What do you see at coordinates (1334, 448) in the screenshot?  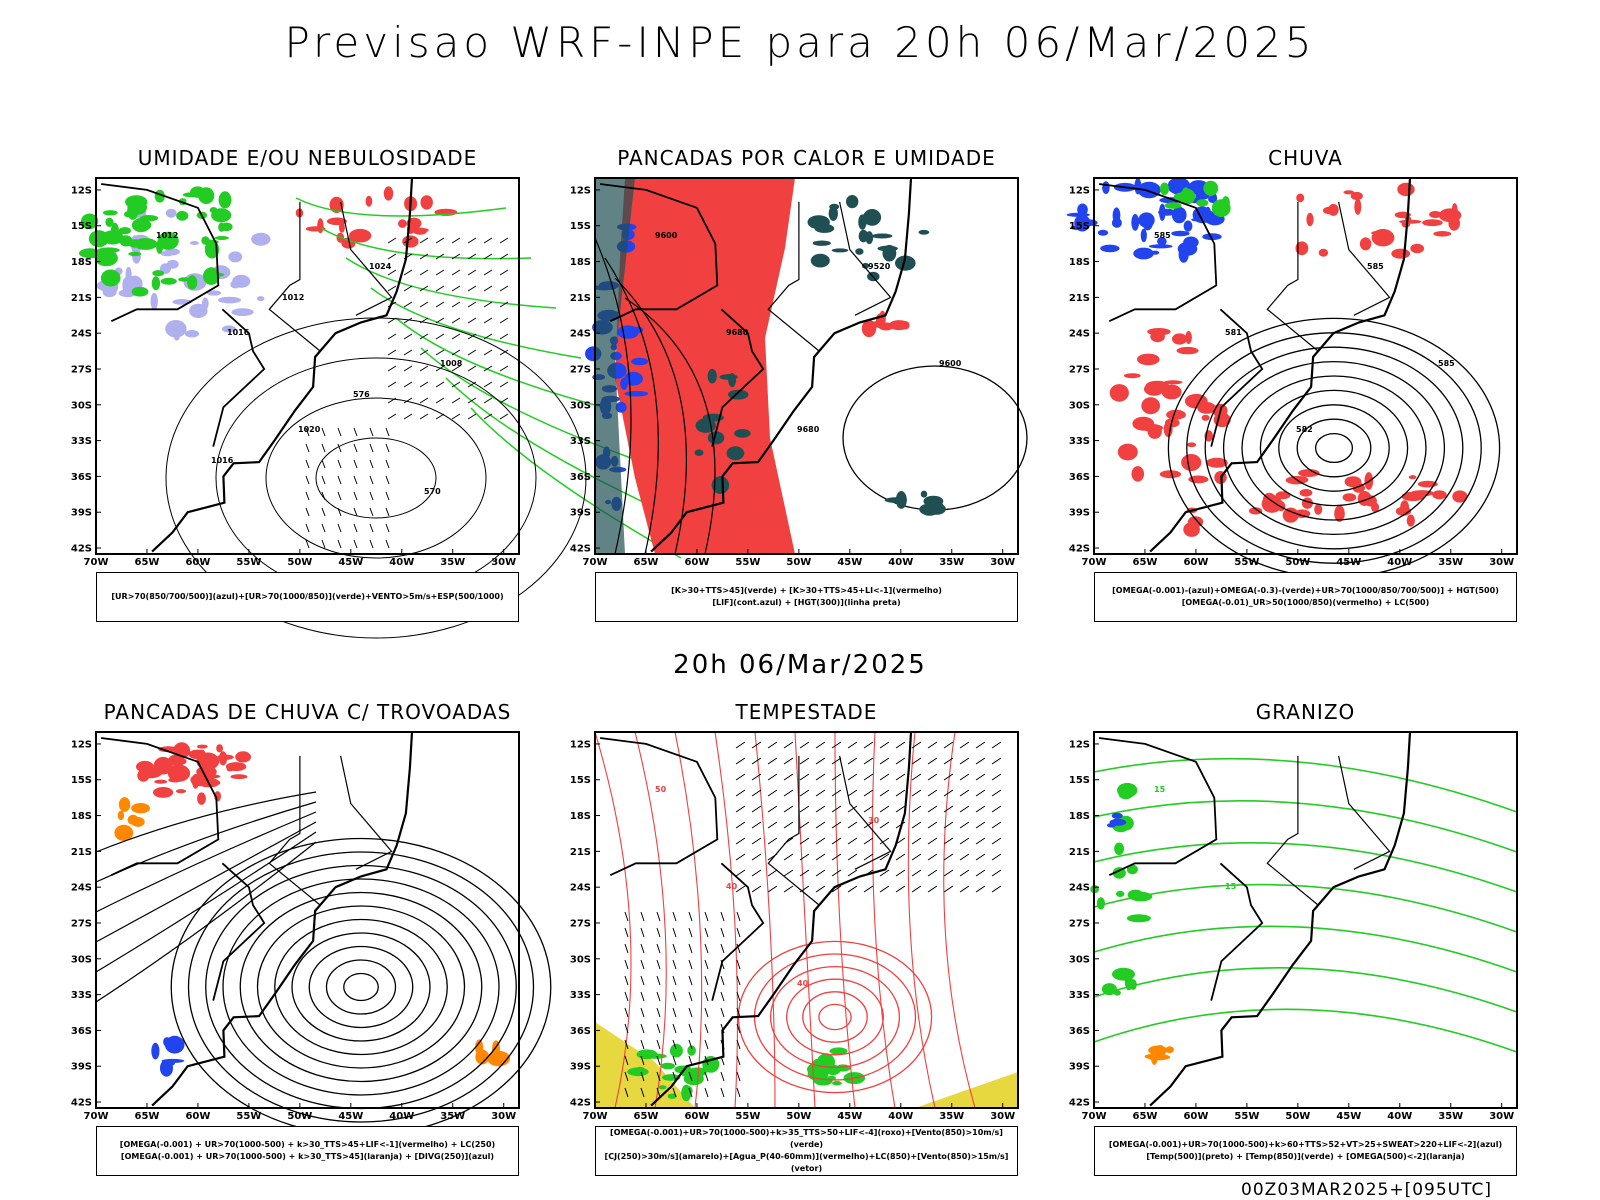 I see `height-contour` at bounding box center [1334, 448].